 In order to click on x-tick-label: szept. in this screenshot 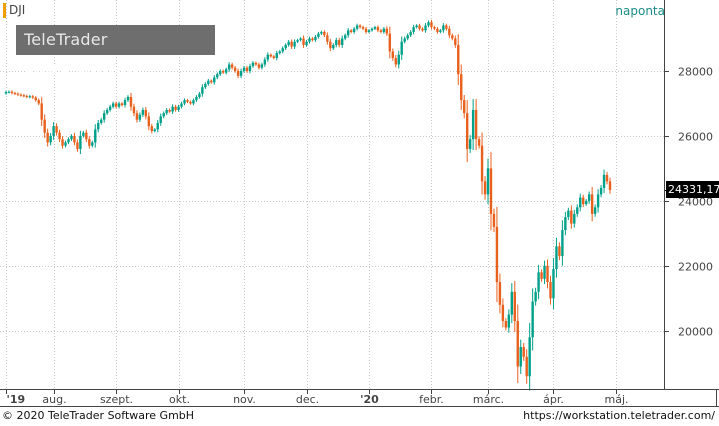, I will do `click(116, 399)`.